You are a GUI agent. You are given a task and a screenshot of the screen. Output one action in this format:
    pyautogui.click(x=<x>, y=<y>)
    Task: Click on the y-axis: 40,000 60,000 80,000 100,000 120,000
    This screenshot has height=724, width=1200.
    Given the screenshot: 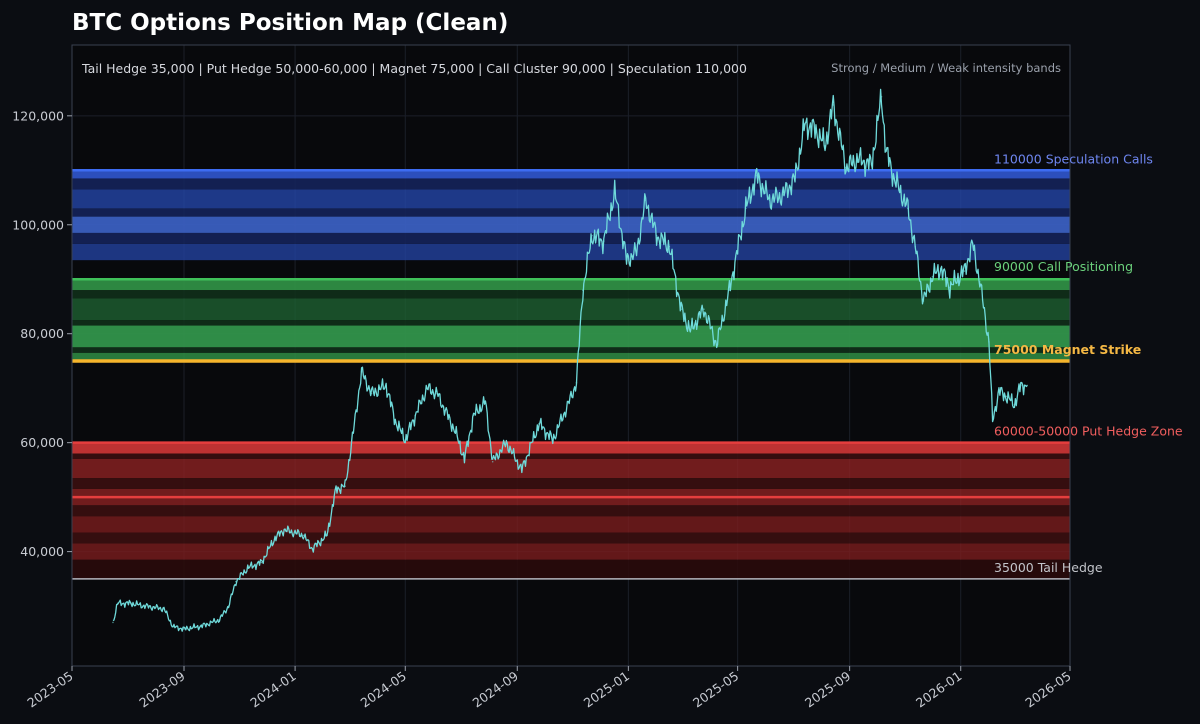 What is the action you would take?
    pyautogui.click(x=42, y=333)
    